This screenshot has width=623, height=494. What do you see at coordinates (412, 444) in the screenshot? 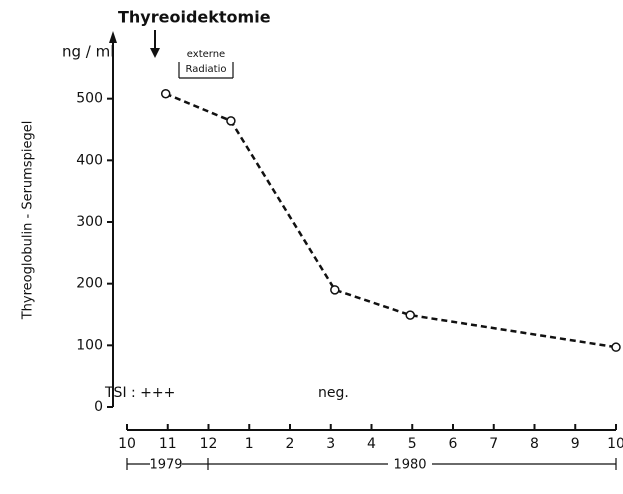
I see `x-tick-label: 5` at bounding box center [412, 444].